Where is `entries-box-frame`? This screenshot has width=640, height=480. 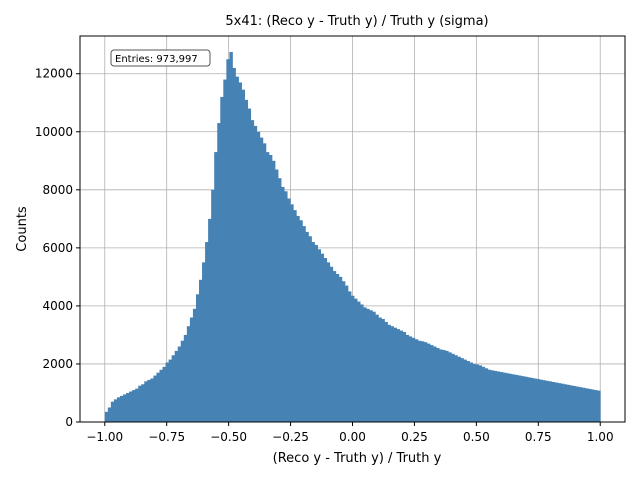
entries-box-frame is located at coordinates (160, 58).